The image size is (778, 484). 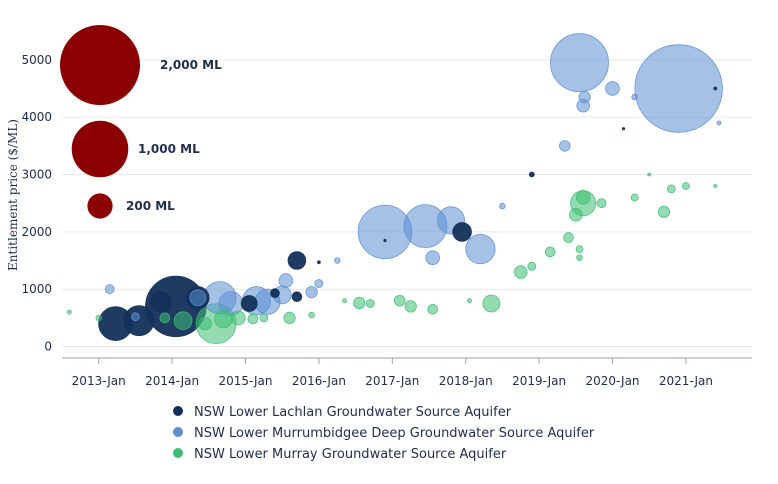 What do you see at coordinates (36, 203) in the screenshot?
I see `y-axis-ticks: 0 1000 2000 3000 4000 5000` at bounding box center [36, 203].